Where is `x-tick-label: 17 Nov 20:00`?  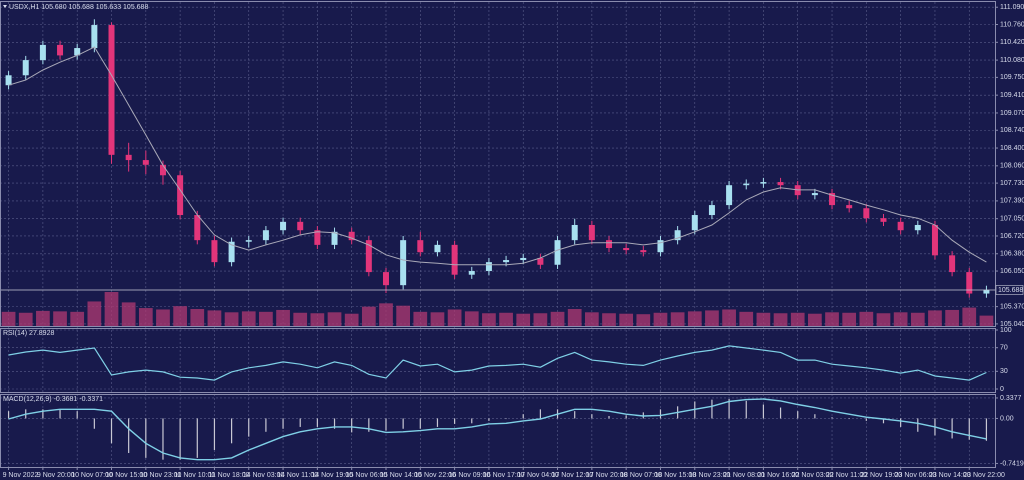 x-tick-label: 17 Nov 20:00 is located at coordinates (607, 475).